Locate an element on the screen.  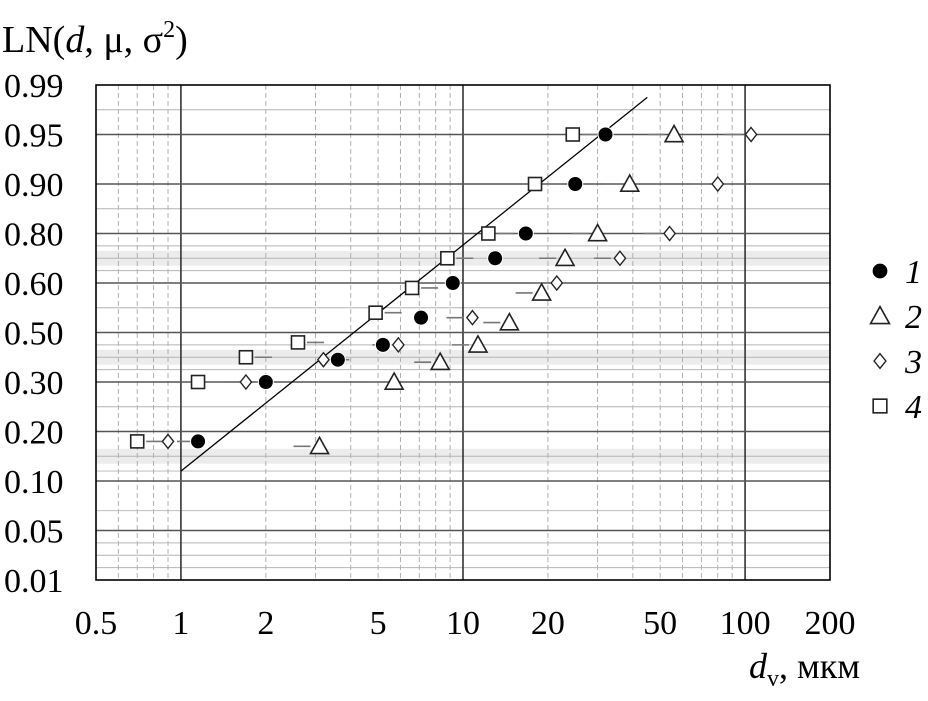
x-tick-labels: 0.5 1 2 5 10 20 50 100 200 is located at coordinates (465, 623).